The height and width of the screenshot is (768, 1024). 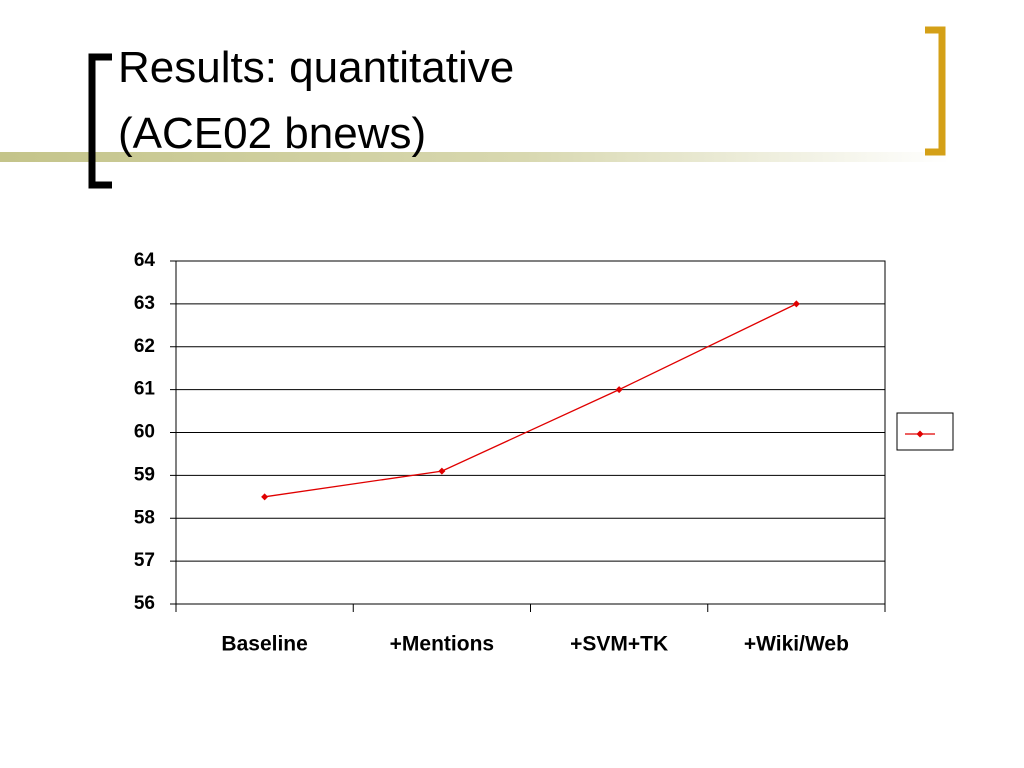 What do you see at coordinates (144, 346) in the screenshot?
I see `y-tick-label: 62` at bounding box center [144, 346].